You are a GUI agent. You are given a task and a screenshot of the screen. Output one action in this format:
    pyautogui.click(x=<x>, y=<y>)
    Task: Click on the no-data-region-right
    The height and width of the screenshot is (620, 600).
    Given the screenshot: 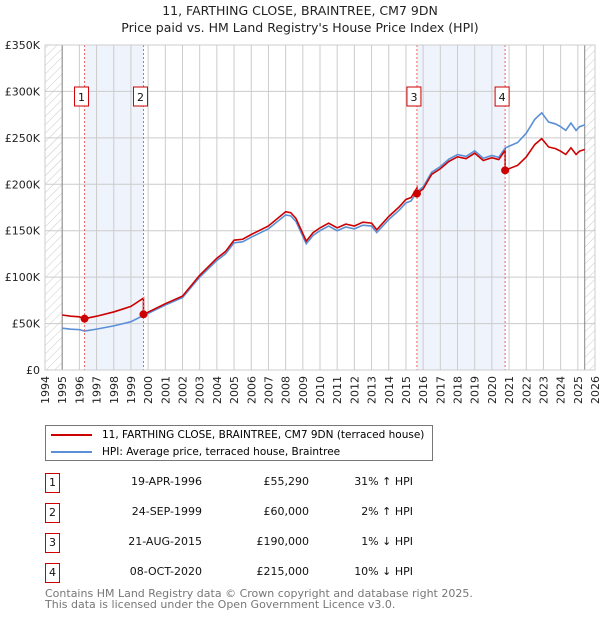 What is the action you would take?
    pyautogui.click(x=589, y=207)
    